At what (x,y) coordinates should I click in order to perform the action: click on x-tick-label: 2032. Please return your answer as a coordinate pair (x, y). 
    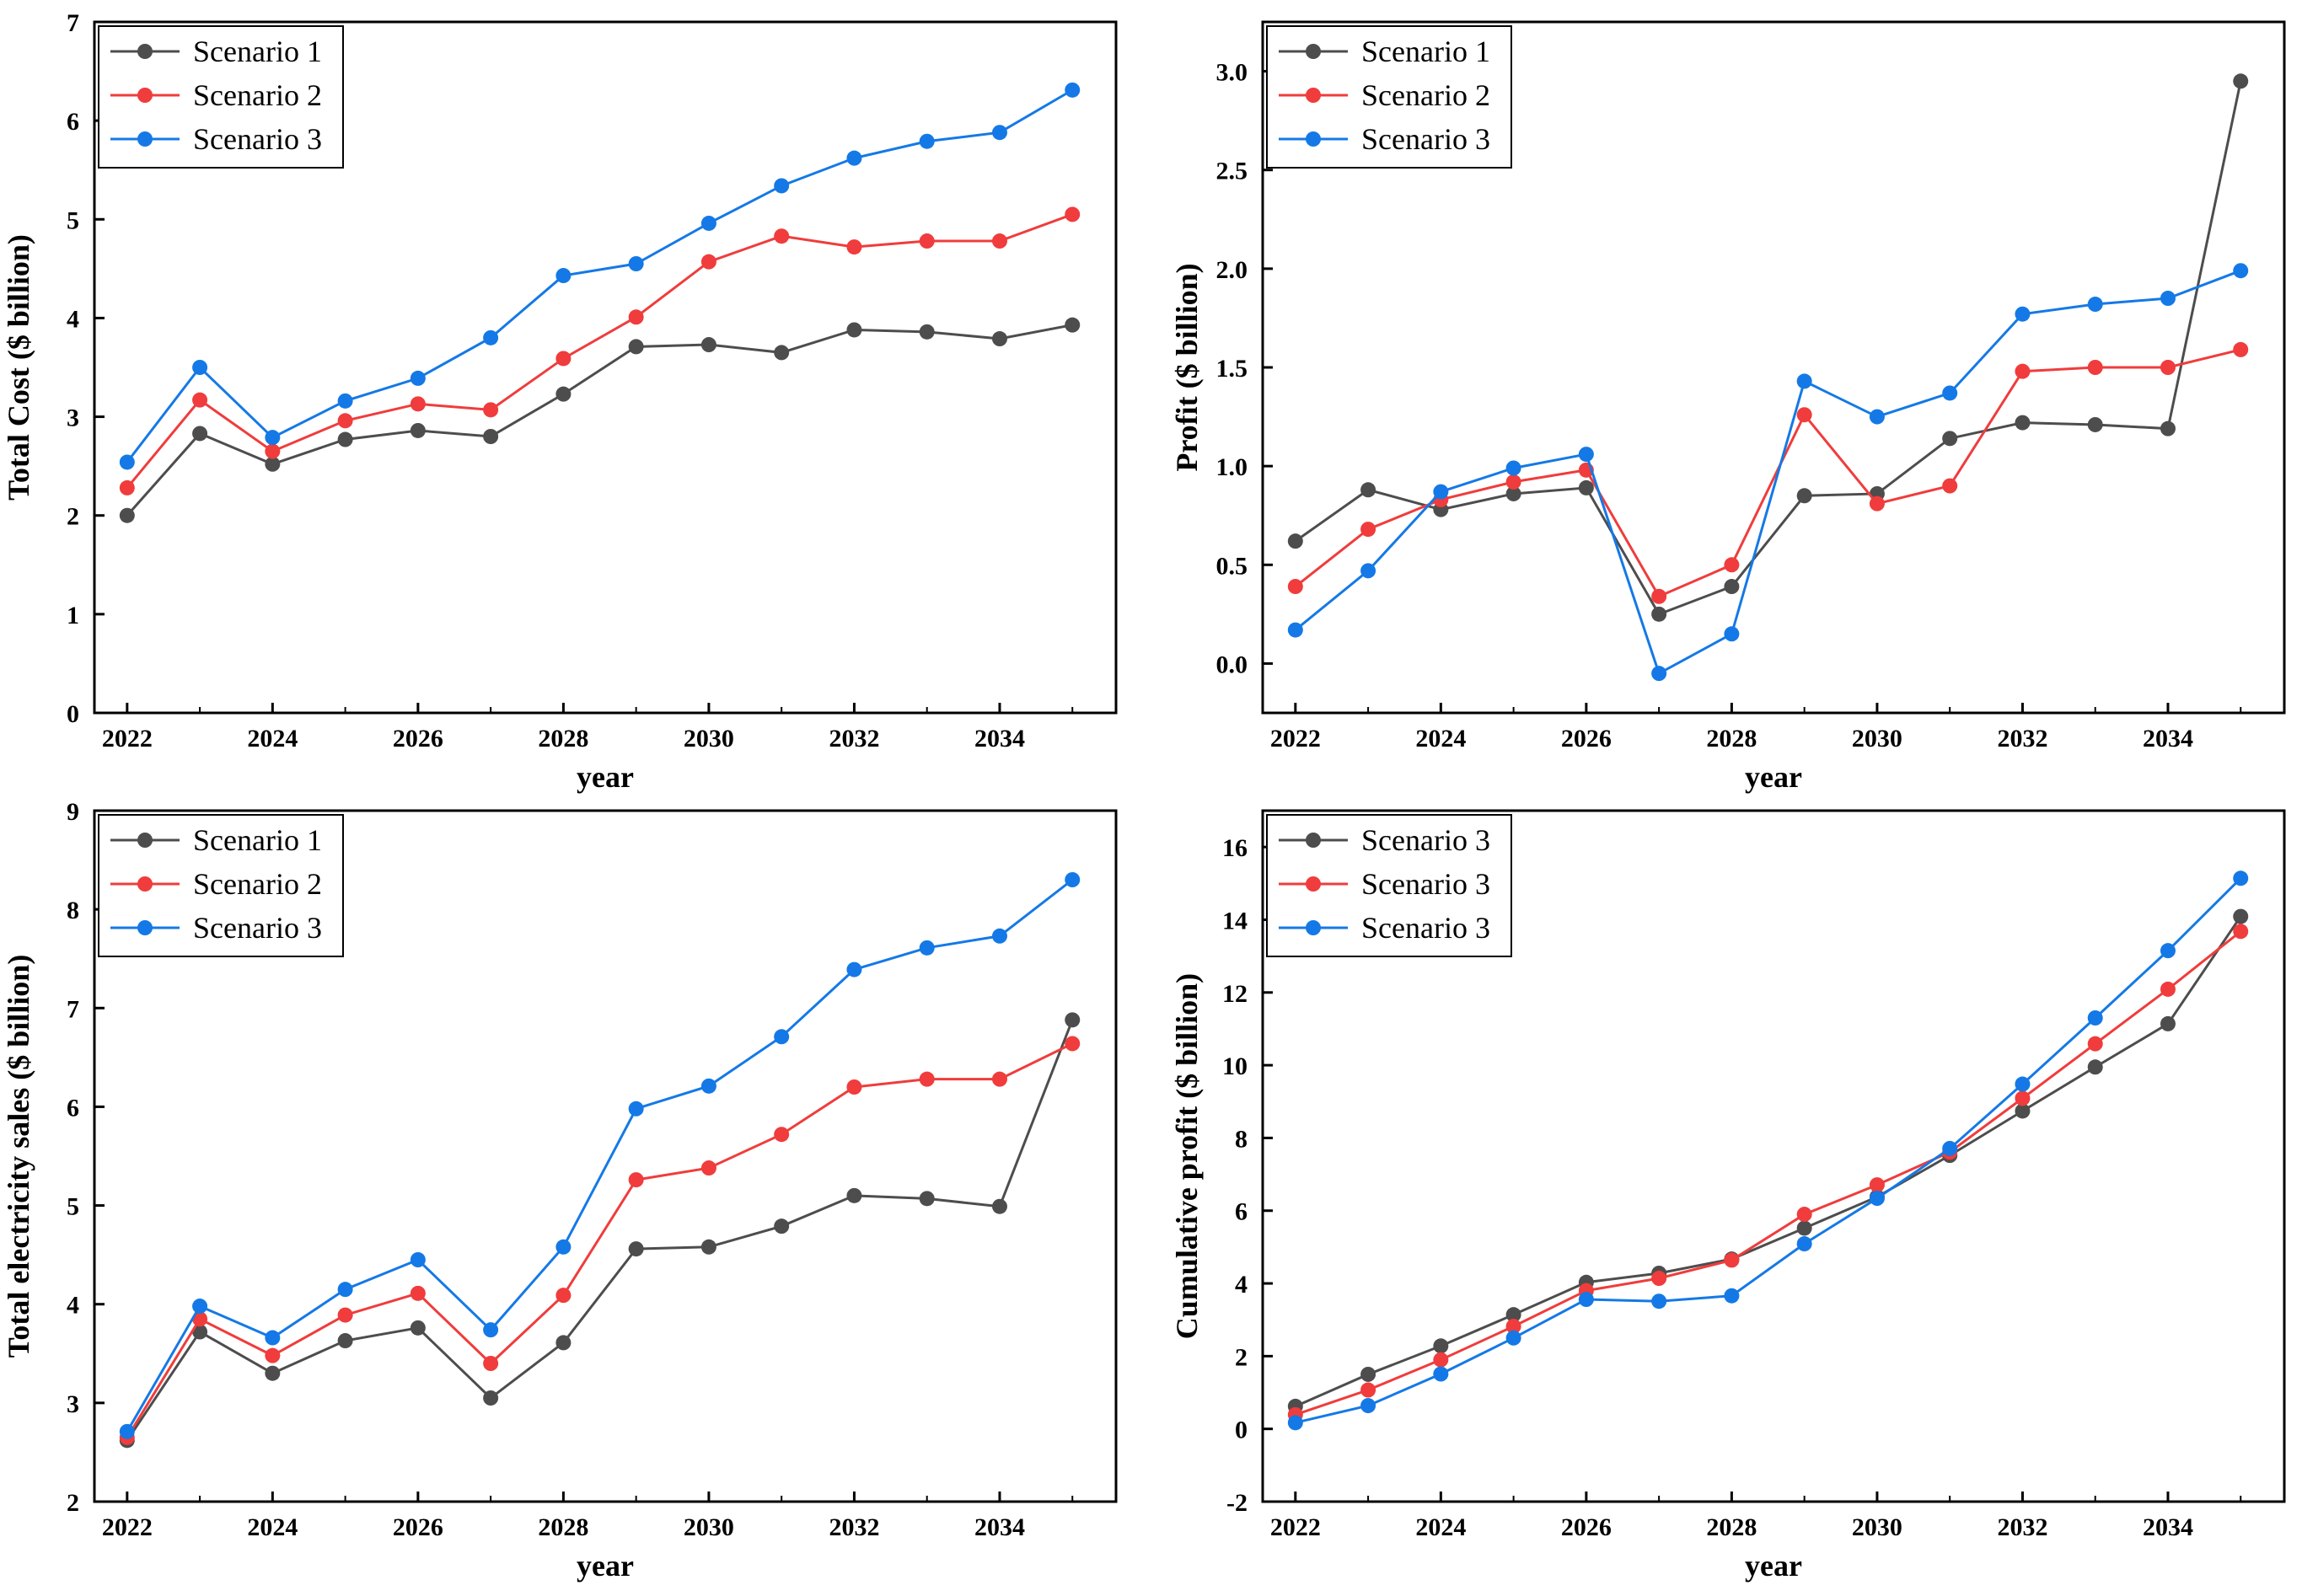
    Looking at the image, I should click on (854, 1527).